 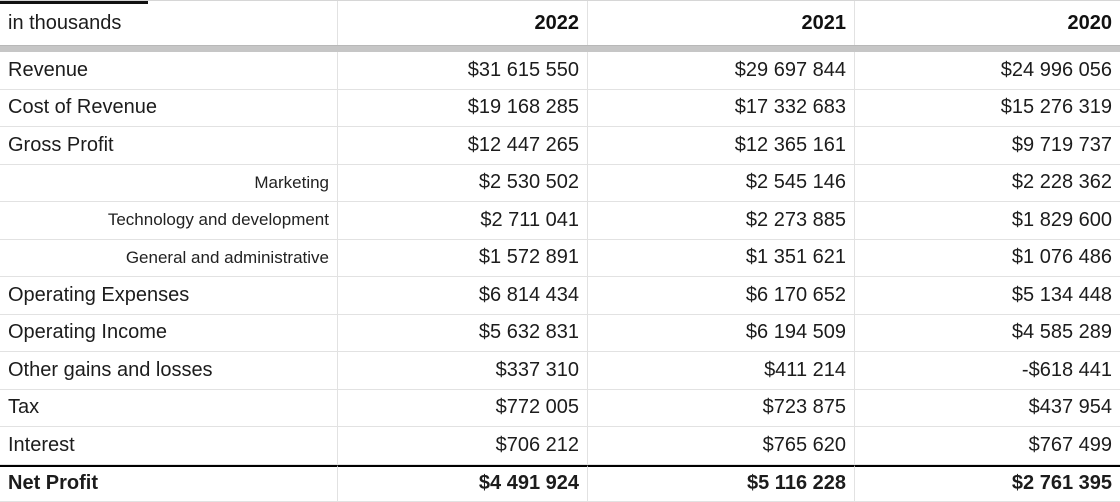 What do you see at coordinates (169, 333) in the screenshot?
I see `row-label-cell: Operating Income` at bounding box center [169, 333].